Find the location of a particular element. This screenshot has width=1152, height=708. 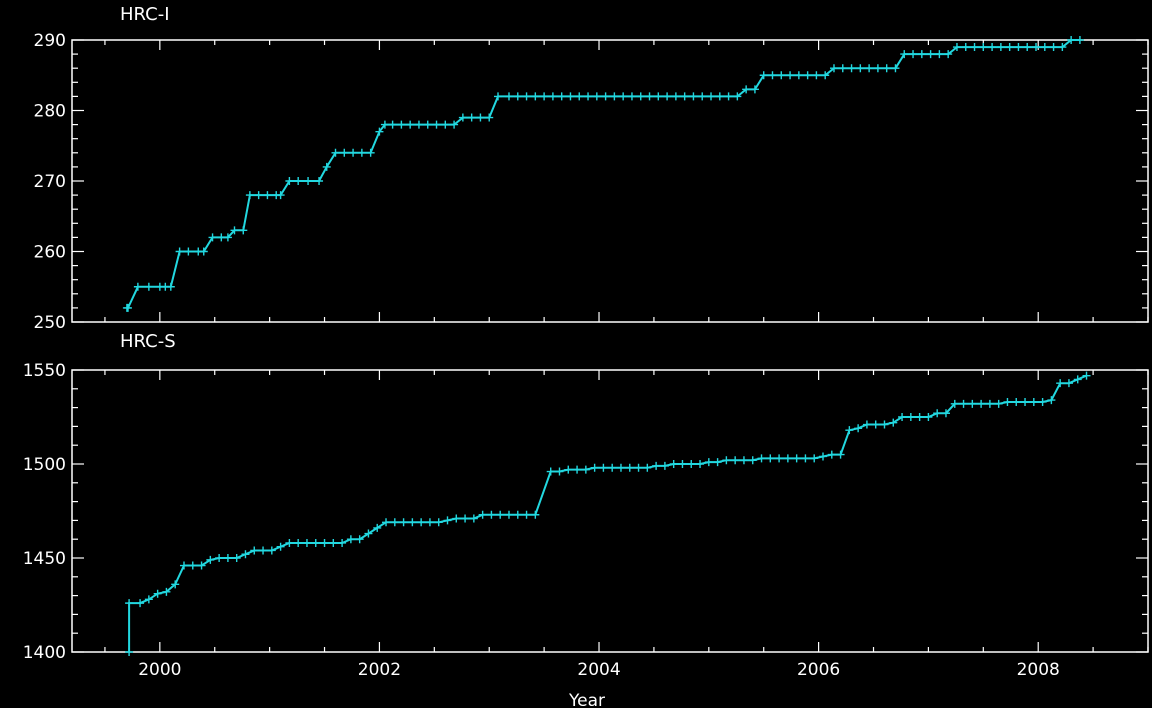

x-tick-label: 2006 is located at coordinates (818, 670).